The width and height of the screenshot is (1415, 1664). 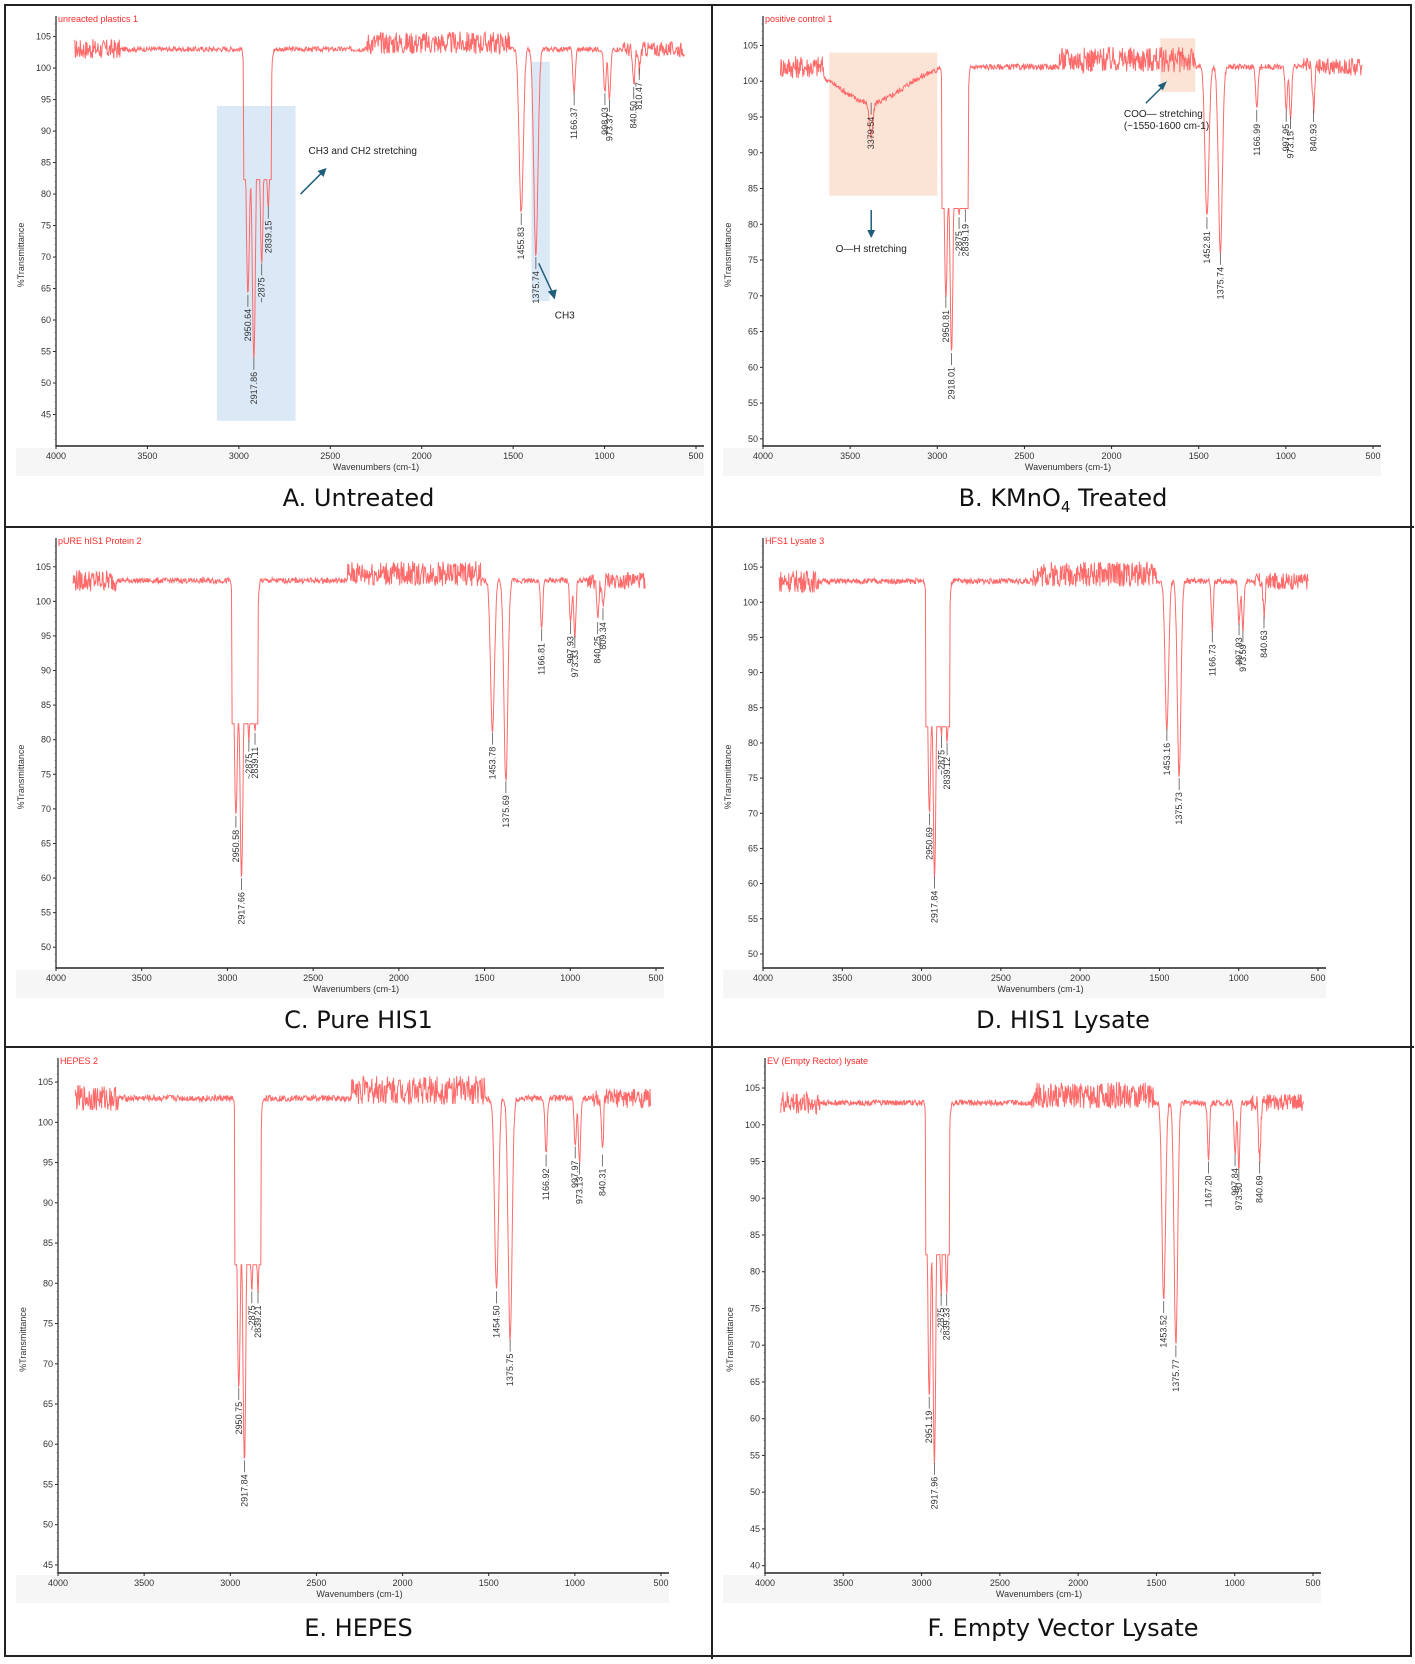 I want to click on peak-label: 1166.37, so click(x=574, y=123).